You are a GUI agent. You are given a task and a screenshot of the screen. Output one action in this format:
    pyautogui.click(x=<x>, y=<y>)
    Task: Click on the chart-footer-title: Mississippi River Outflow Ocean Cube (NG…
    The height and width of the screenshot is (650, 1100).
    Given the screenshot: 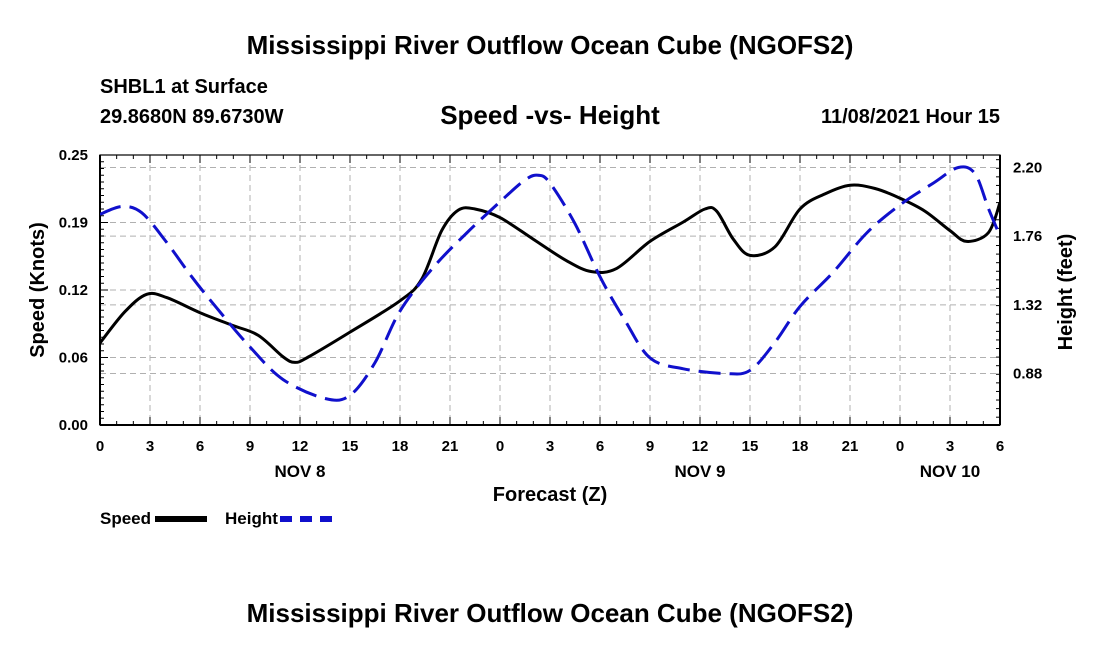 What is the action you would take?
    pyautogui.click(x=550, y=613)
    